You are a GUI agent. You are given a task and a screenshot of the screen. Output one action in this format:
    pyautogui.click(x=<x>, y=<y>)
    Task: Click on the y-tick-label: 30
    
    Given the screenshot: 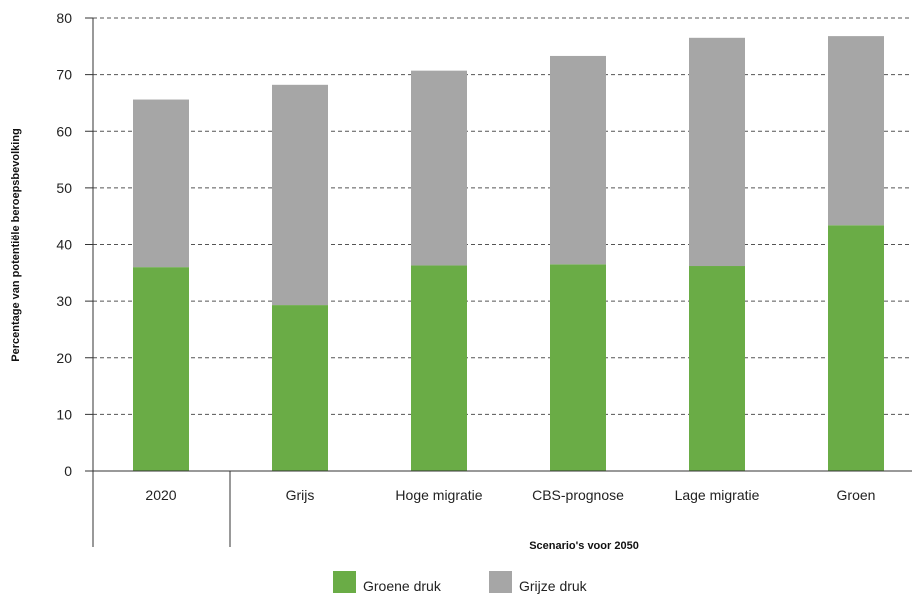 What is the action you would take?
    pyautogui.click(x=64, y=301)
    